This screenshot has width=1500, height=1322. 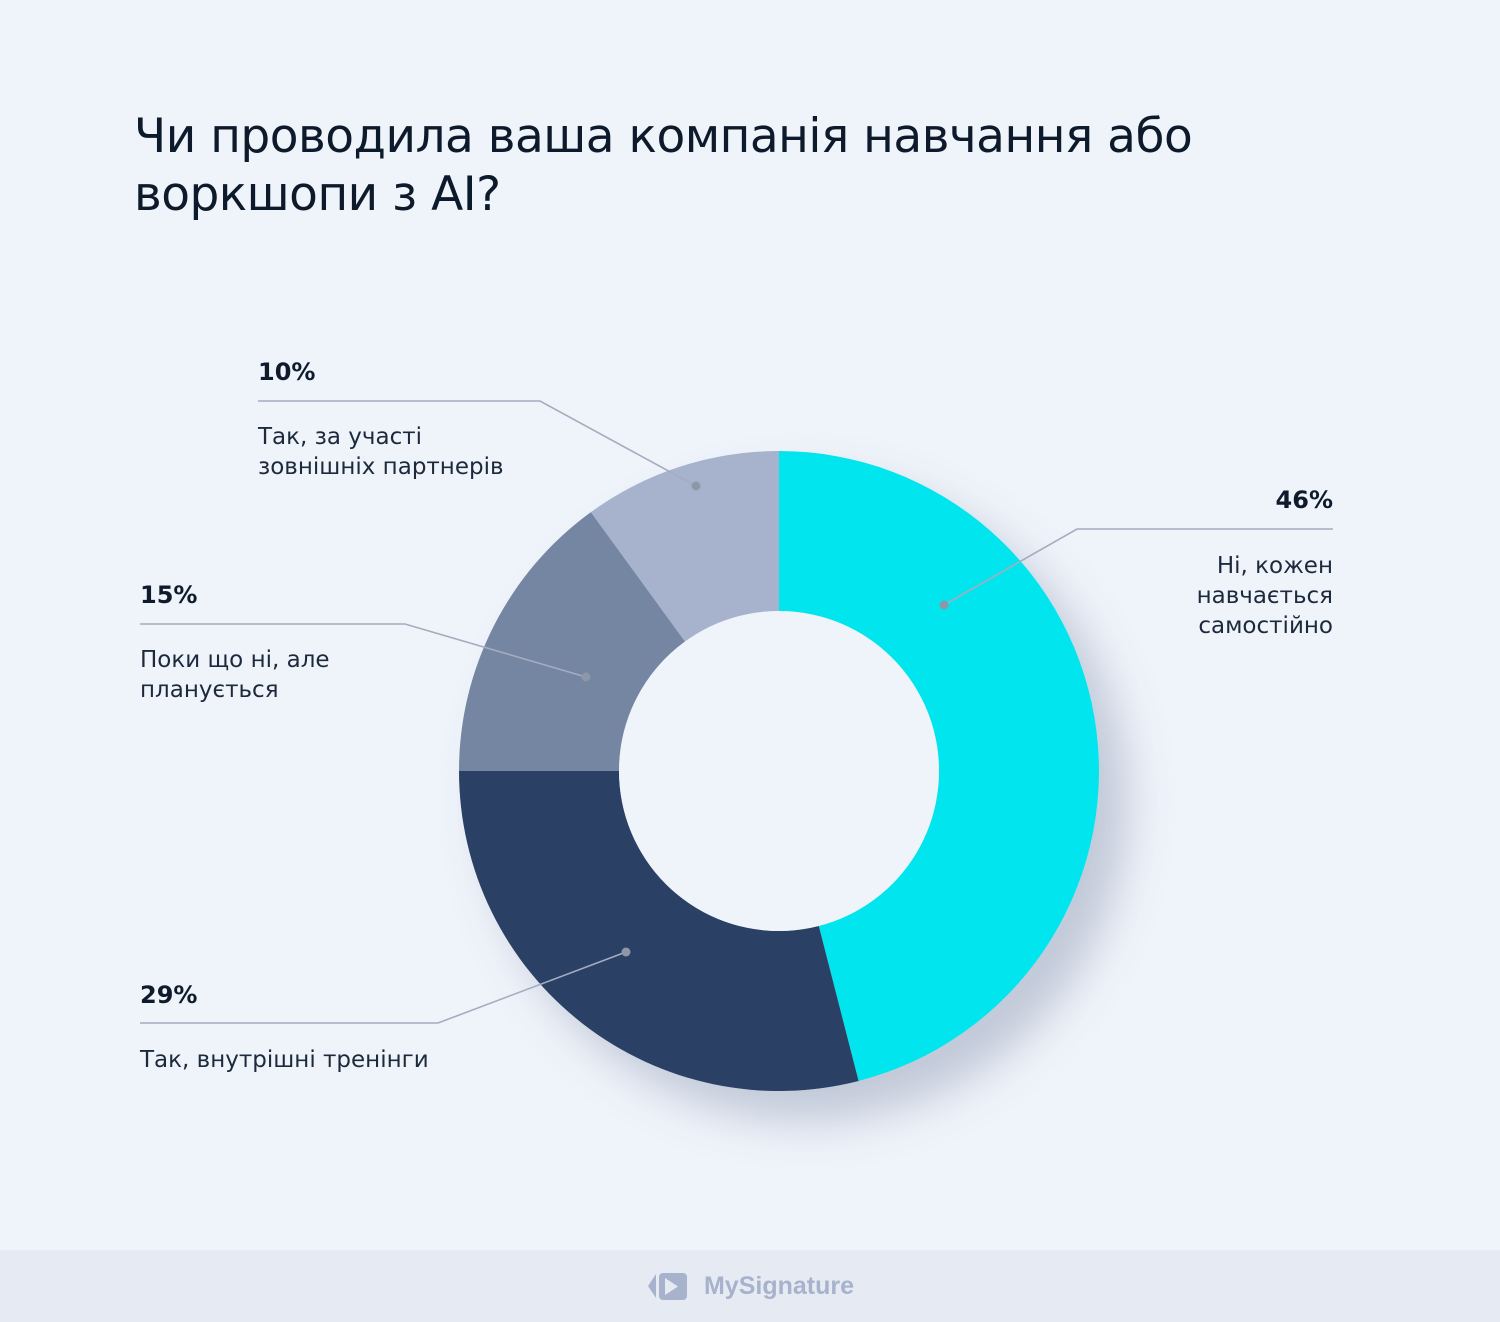 What do you see at coordinates (209, 690) in the screenshot?
I see `label-line: планується` at bounding box center [209, 690].